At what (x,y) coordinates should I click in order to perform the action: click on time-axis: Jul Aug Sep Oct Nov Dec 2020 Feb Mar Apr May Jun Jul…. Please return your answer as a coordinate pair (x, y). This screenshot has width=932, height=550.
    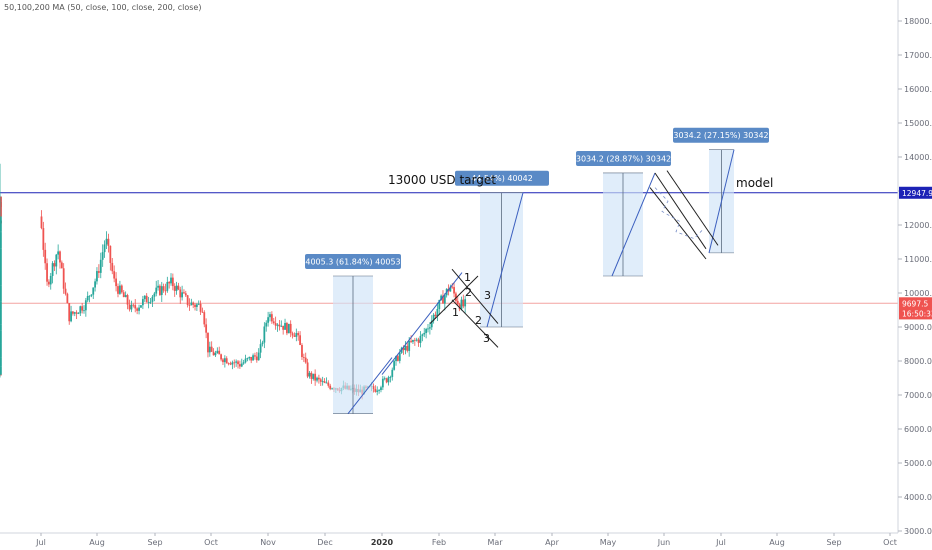
    Looking at the image, I should click on (449, 539).